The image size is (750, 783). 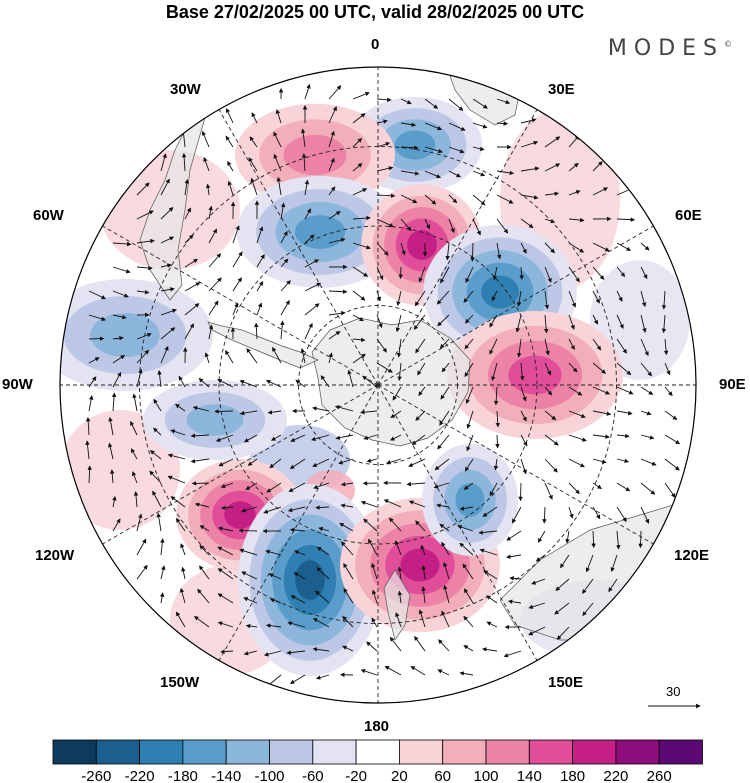 What do you see at coordinates (96, 775) in the screenshot?
I see `colorbar-tick-label: -260` at bounding box center [96, 775].